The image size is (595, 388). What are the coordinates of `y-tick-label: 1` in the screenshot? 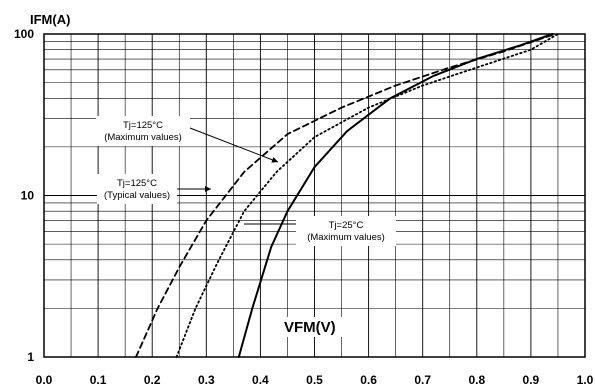 It's located at (30, 357).